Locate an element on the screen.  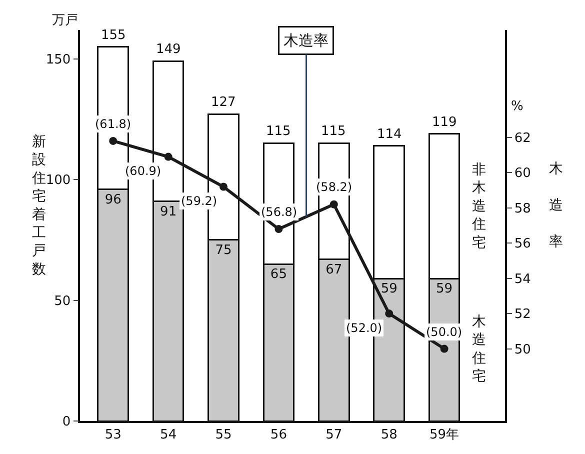
y2-tick-label: 60 is located at coordinates (522, 174).